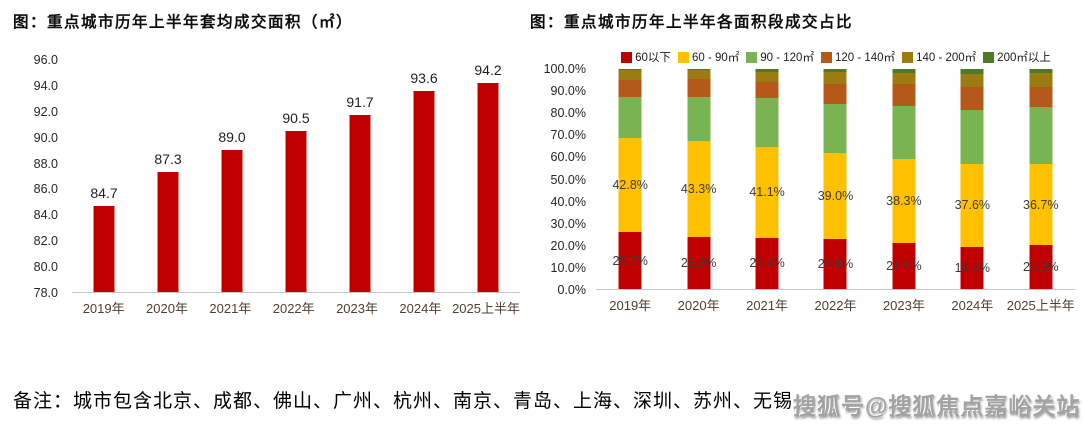  I want to click on y-tick-label: 30.0%, so click(568, 223).